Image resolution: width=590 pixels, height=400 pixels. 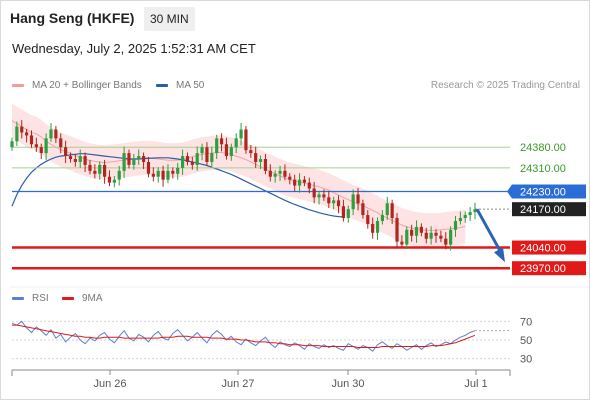 What do you see at coordinates (87, 85) in the screenshot?
I see `ma20-legend-label: MA 20 + Bollinger Bands` at bounding box center [87, 85].